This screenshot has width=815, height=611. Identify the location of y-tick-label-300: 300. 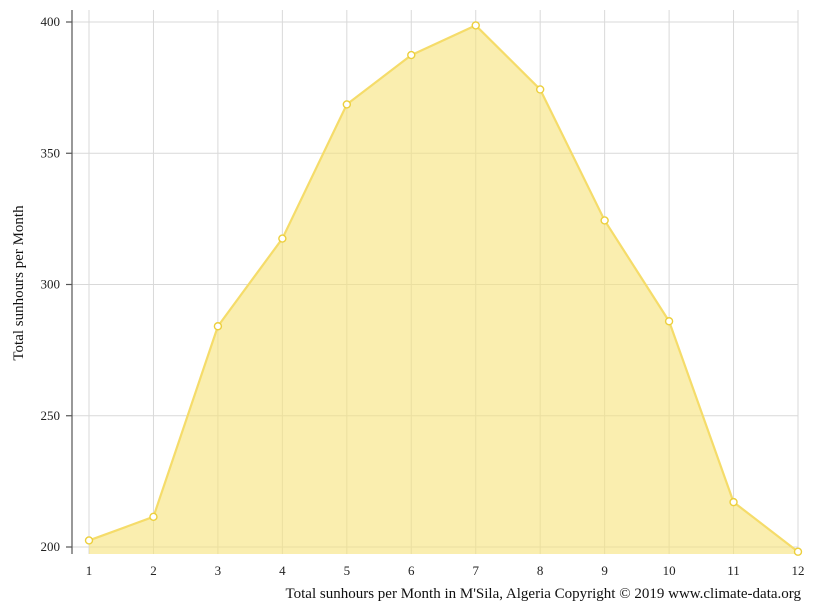
(51, 284).